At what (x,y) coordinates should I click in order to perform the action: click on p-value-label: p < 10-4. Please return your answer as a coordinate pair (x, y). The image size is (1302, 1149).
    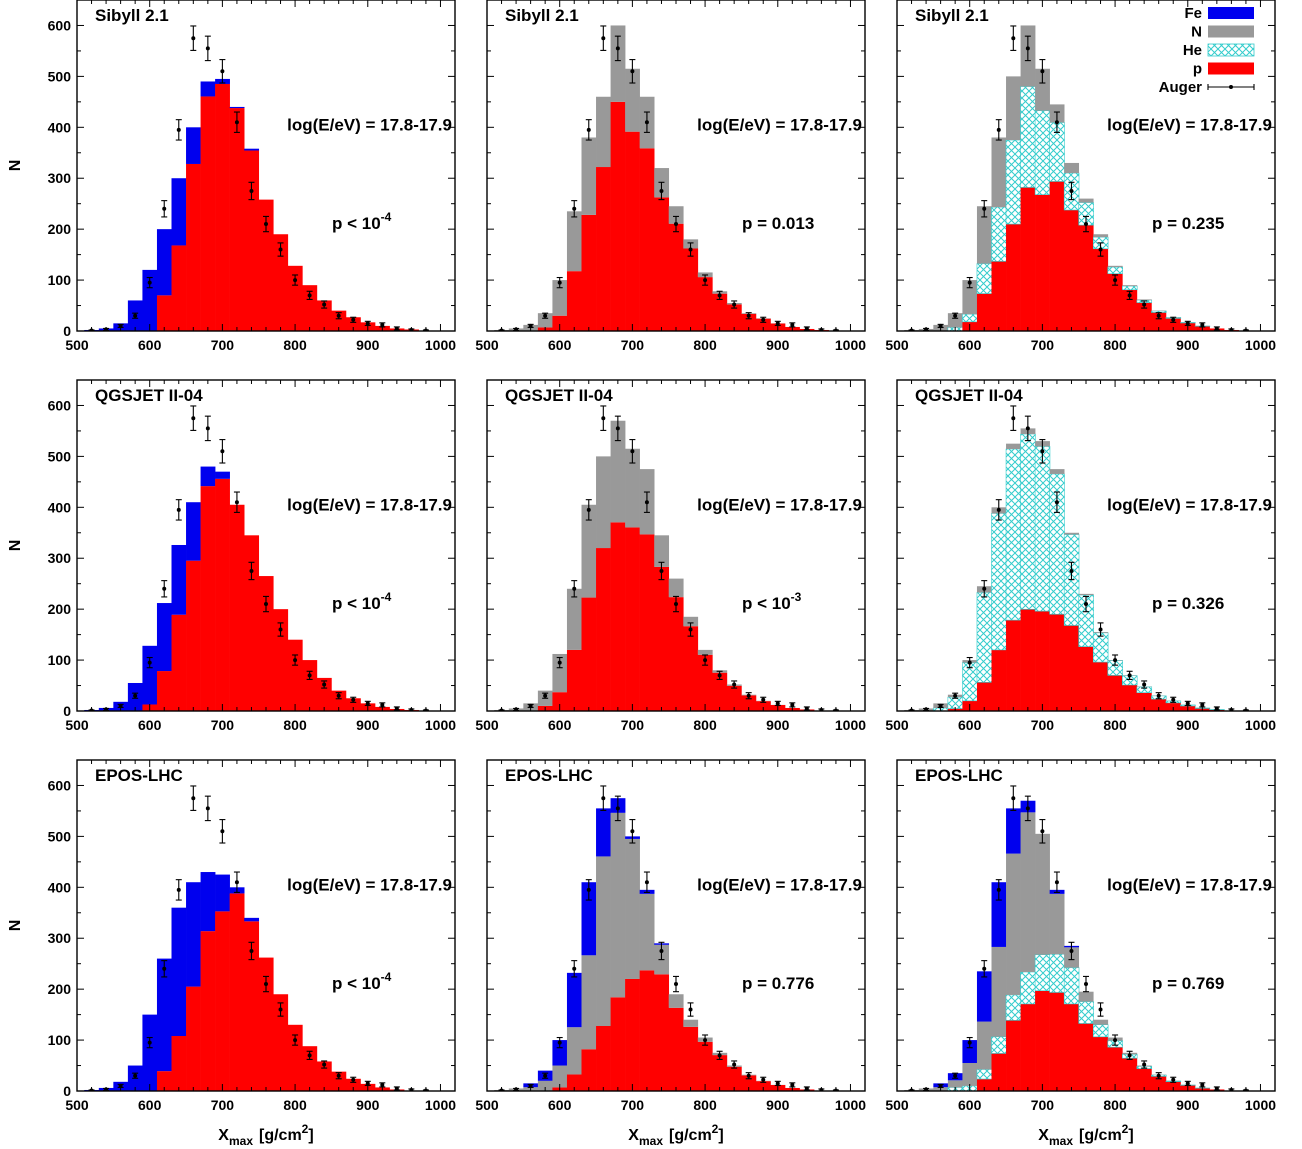
    Looking at the image, I should click on (362, 221).